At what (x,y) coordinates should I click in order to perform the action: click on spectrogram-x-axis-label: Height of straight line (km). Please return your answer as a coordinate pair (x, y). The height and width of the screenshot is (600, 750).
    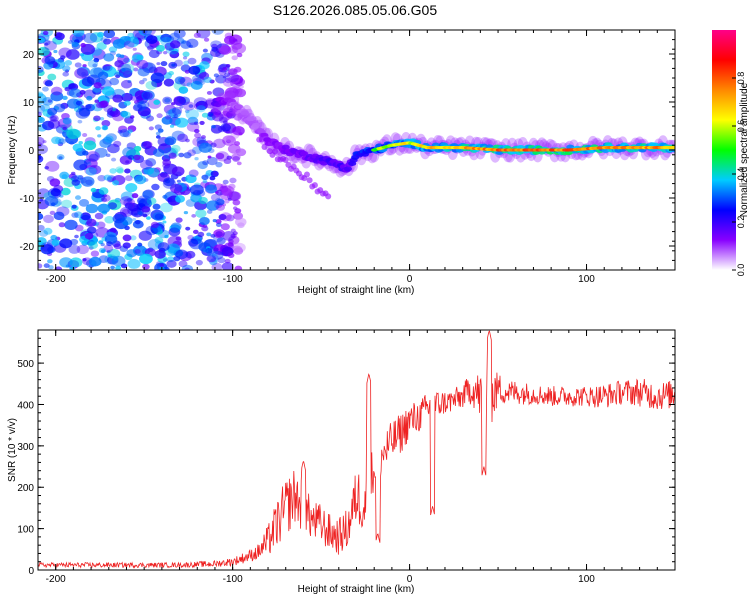
    Looking at the image, I should click on (356, 290).